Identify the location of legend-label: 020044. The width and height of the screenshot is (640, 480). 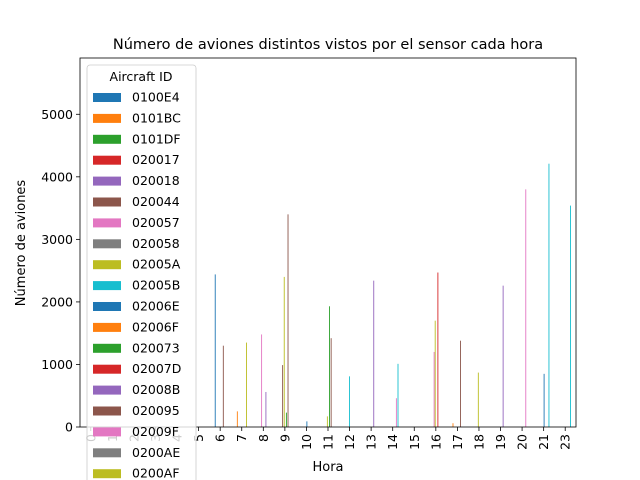
(156, 201).